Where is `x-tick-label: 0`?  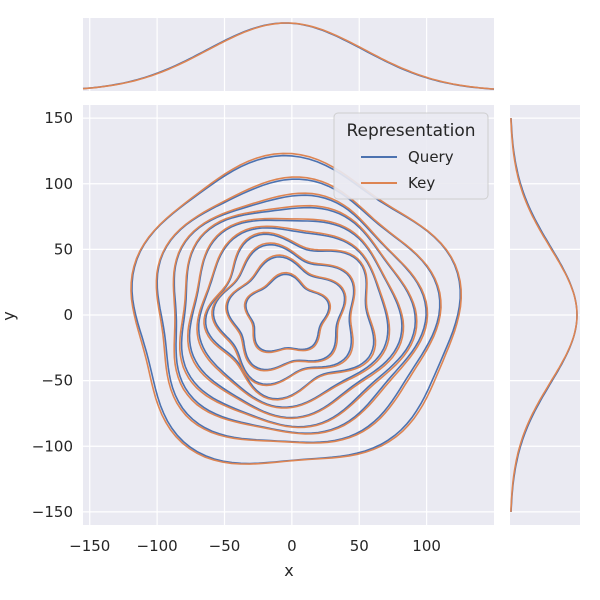 x-tick-label: 0 is located at coordinates (292, 546).